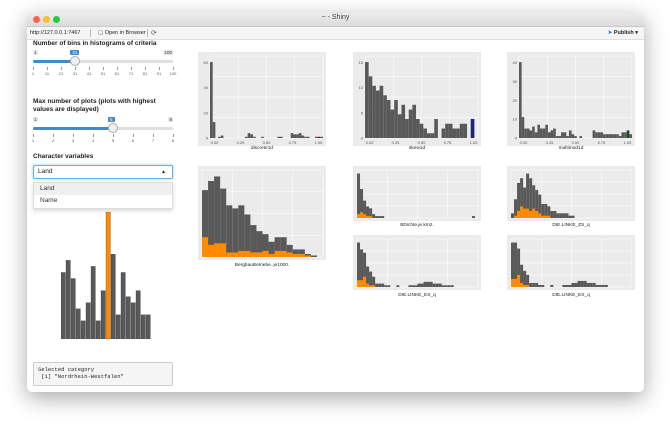 Image resolution: width=672 pixels, height=432 pixels. I want to click on refresh-icon: ⟳, so click(154, 33).